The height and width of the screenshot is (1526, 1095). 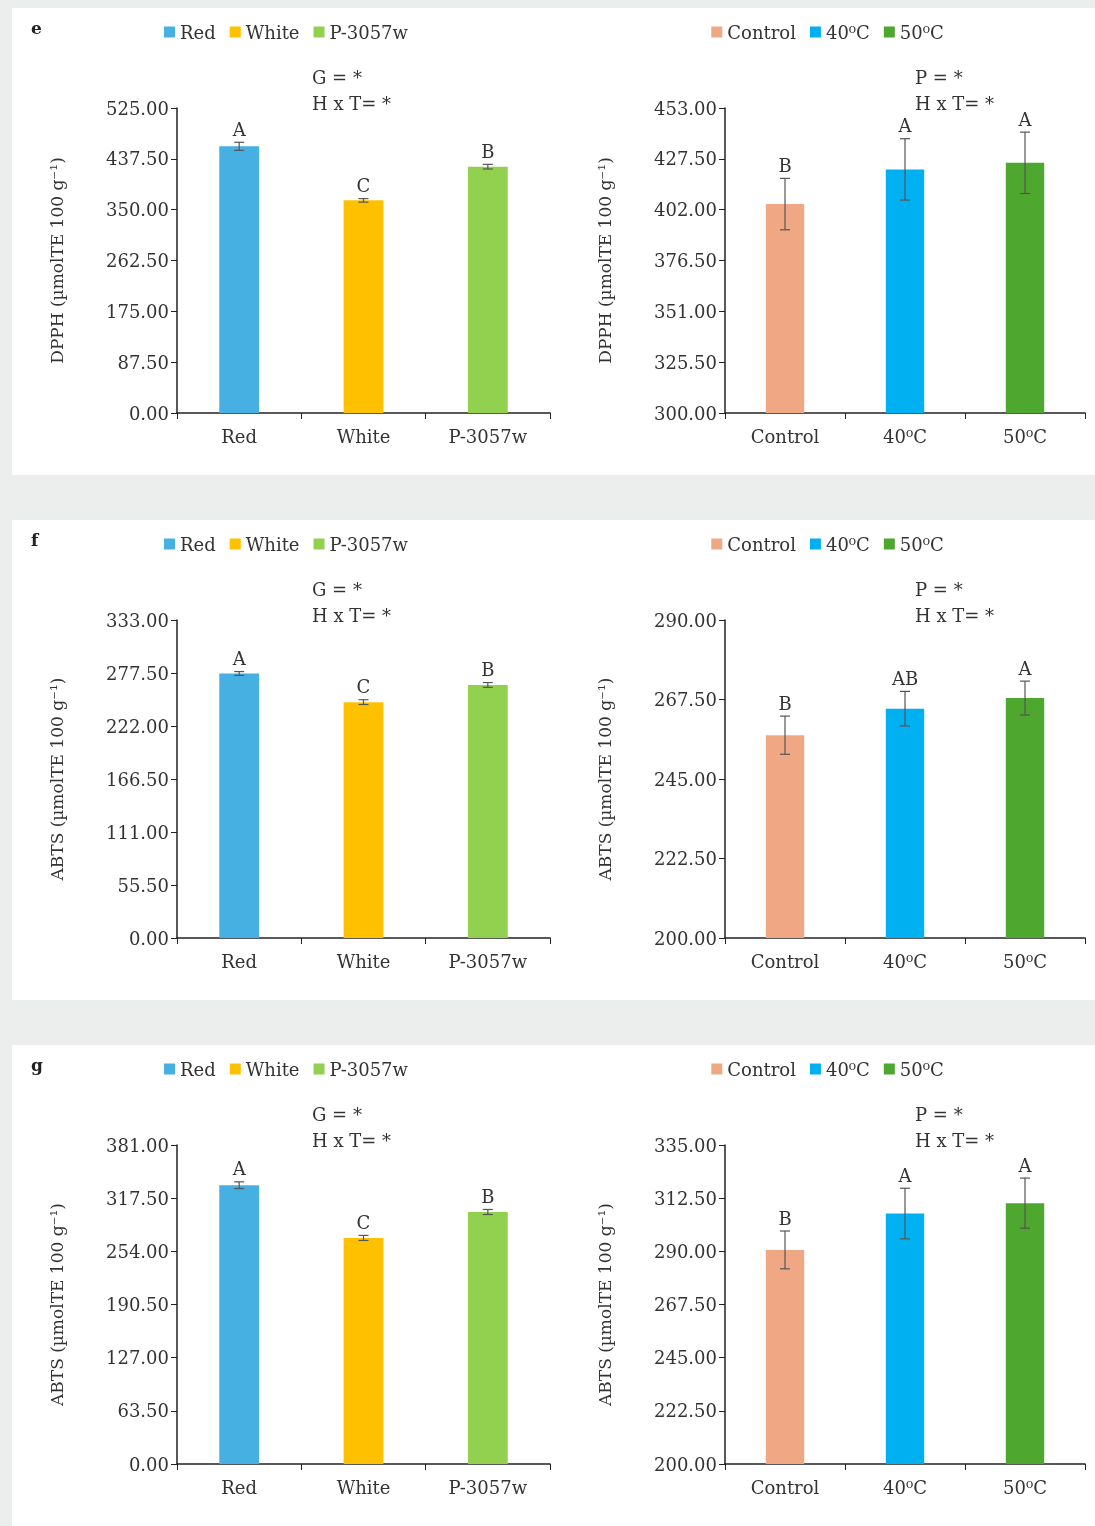 I want to click on y-tick-label: 333.00, so click(x=137, y=620).